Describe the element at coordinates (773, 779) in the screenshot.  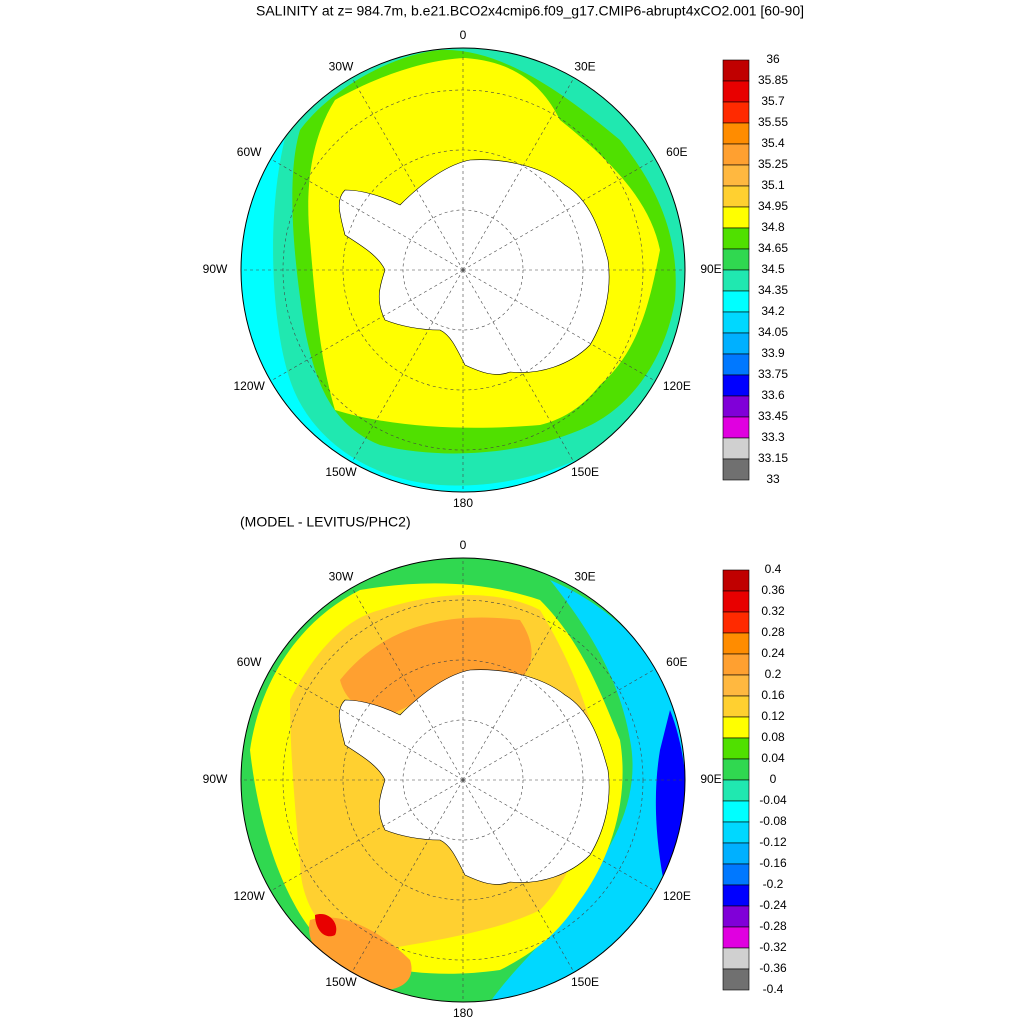
I see `colorbar-label: 0` at that location.